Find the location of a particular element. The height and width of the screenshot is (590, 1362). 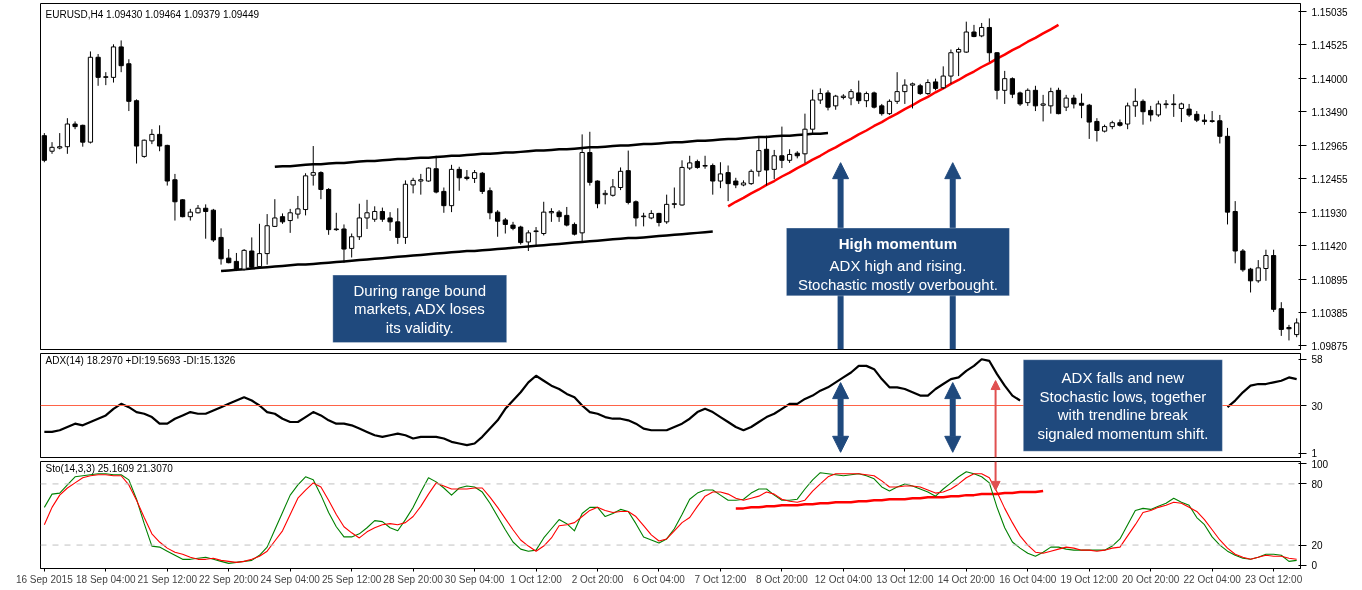

y-tick-label: 1.11420 is located at coordinates (1329, 246).